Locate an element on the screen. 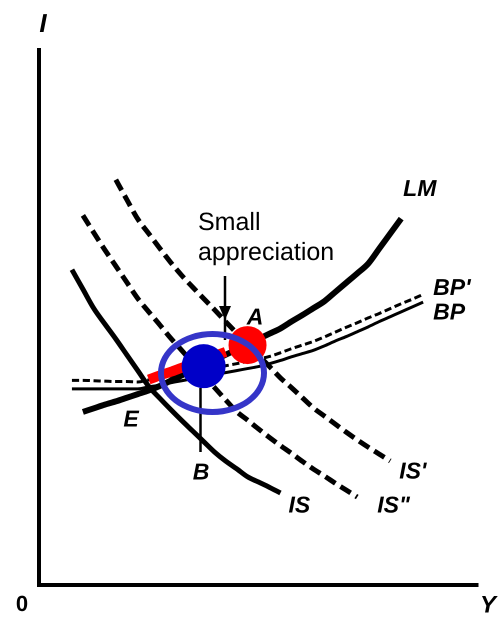  series-label: IS" is located at coordinates (394, 504).